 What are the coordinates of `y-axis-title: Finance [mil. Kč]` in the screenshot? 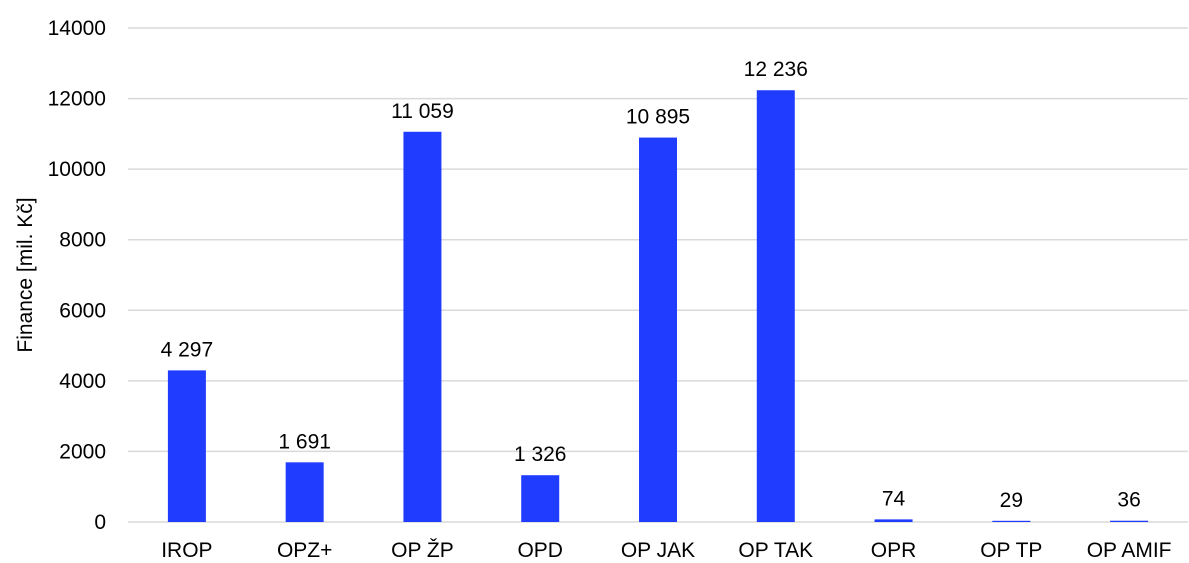 It's located at (25, 274).